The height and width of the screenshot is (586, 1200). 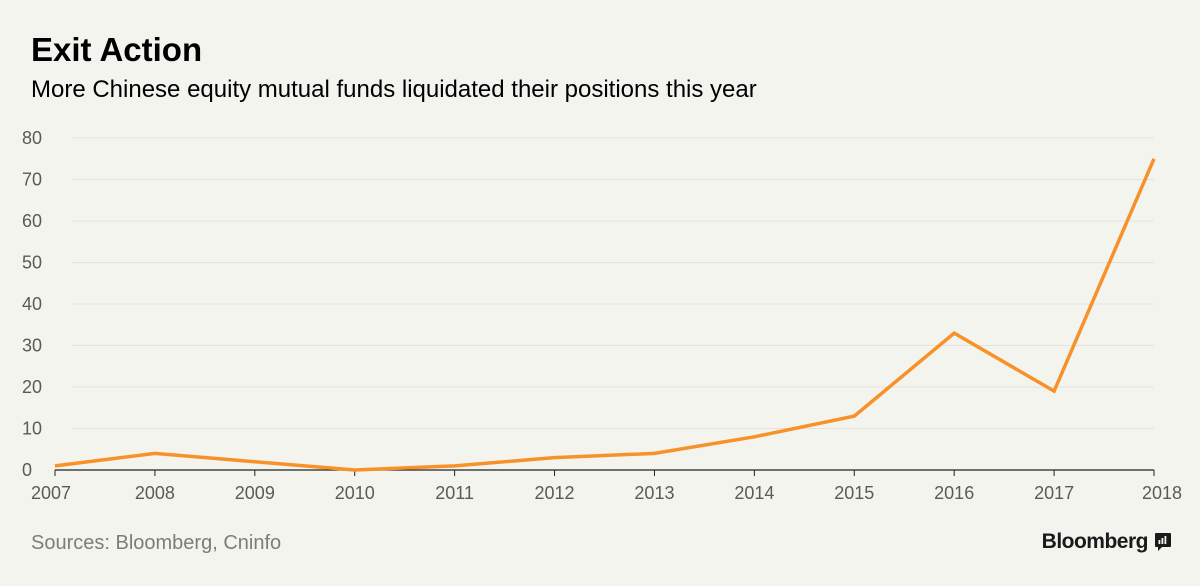 What do you see at coordinates (654, 493) in the screenshot?
I see `x-tick-label-2013: 2013` at bounding box center [654, 493].